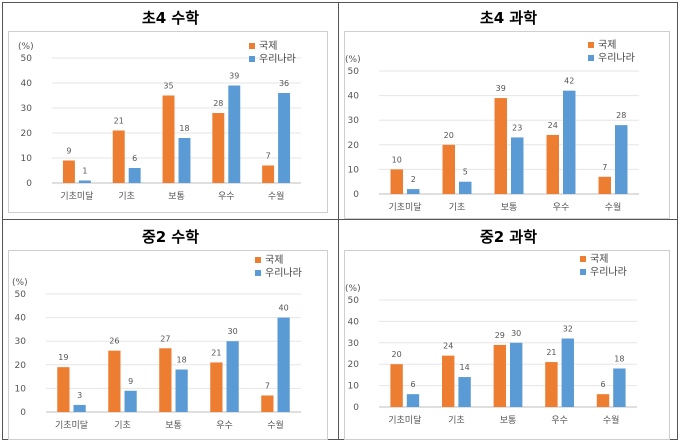  I want to click on data-label: 35, so click(168, 86).